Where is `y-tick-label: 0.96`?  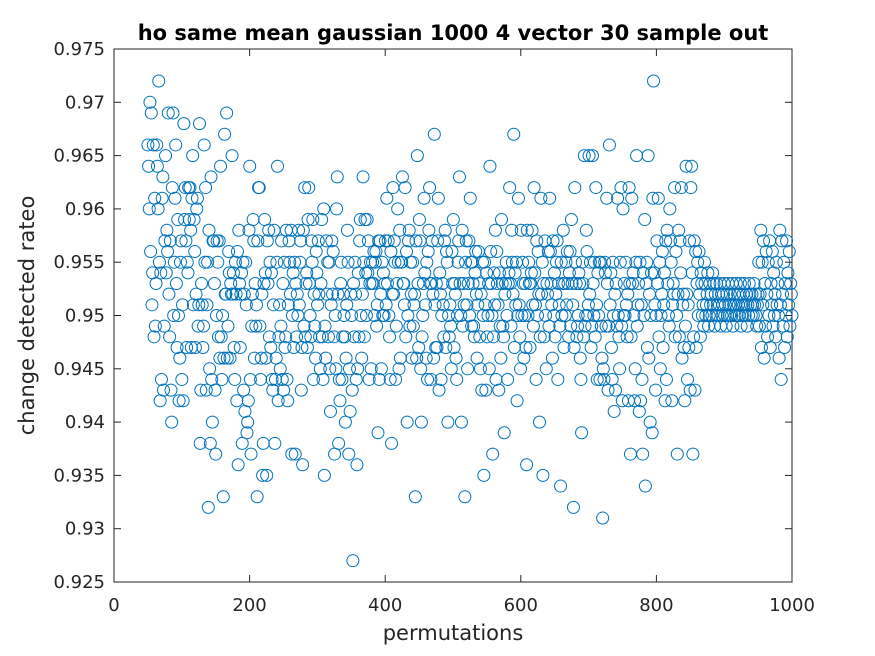
y-tick-label: 0.96 is located at coordinates (85, 209).